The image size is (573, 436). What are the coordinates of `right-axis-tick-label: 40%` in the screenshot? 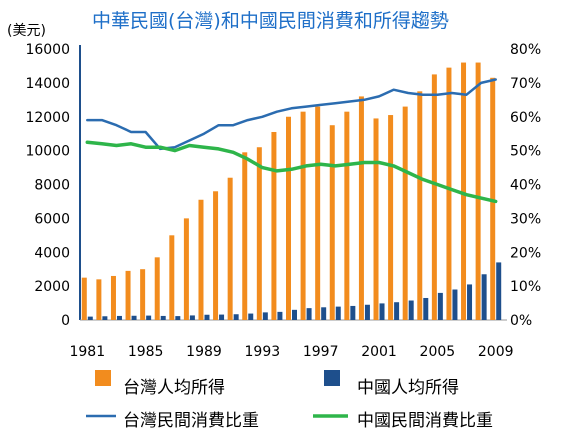 It's located at (525, 186).